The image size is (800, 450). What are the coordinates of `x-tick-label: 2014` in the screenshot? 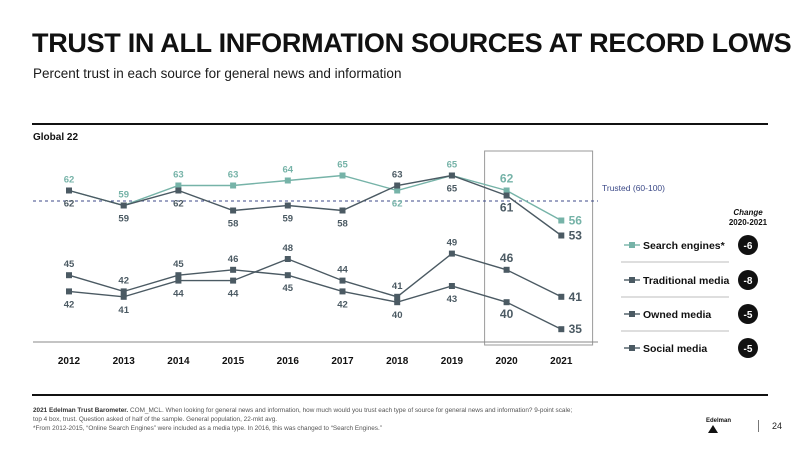 It's located at (178, 361).